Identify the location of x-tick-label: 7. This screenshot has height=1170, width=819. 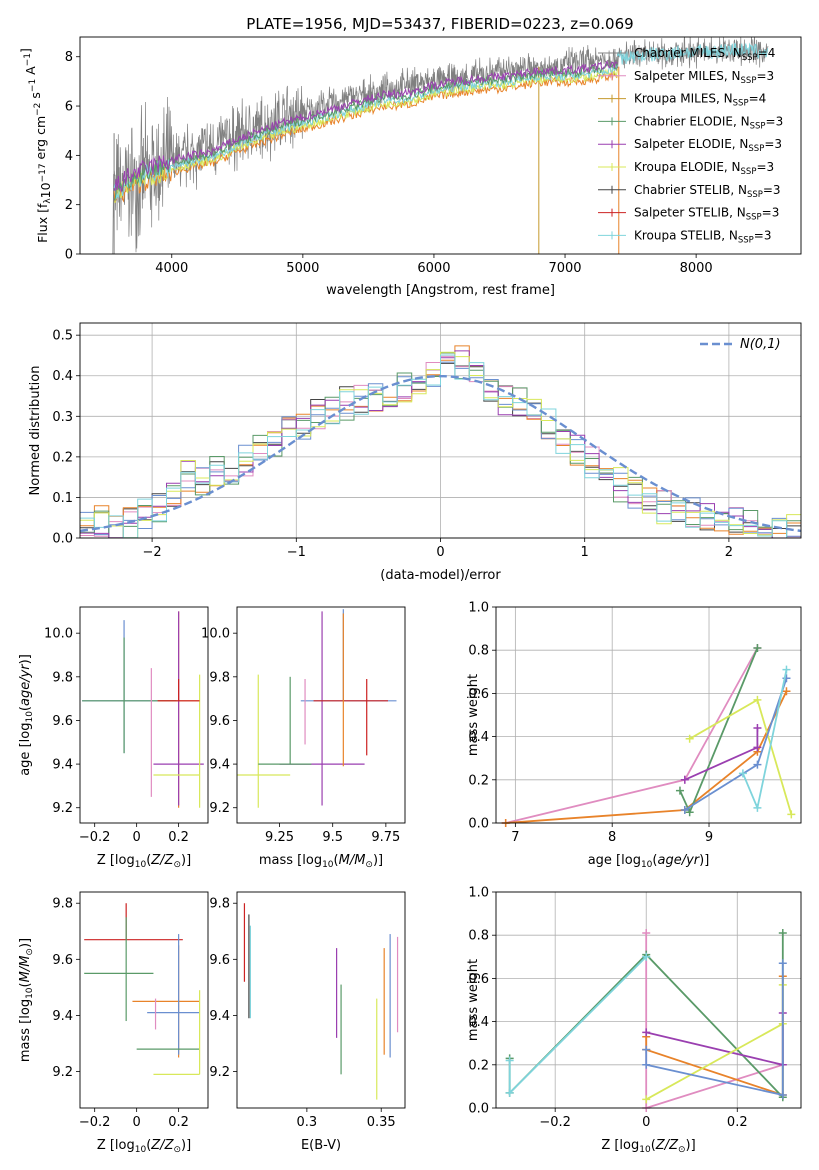
(515, 837).